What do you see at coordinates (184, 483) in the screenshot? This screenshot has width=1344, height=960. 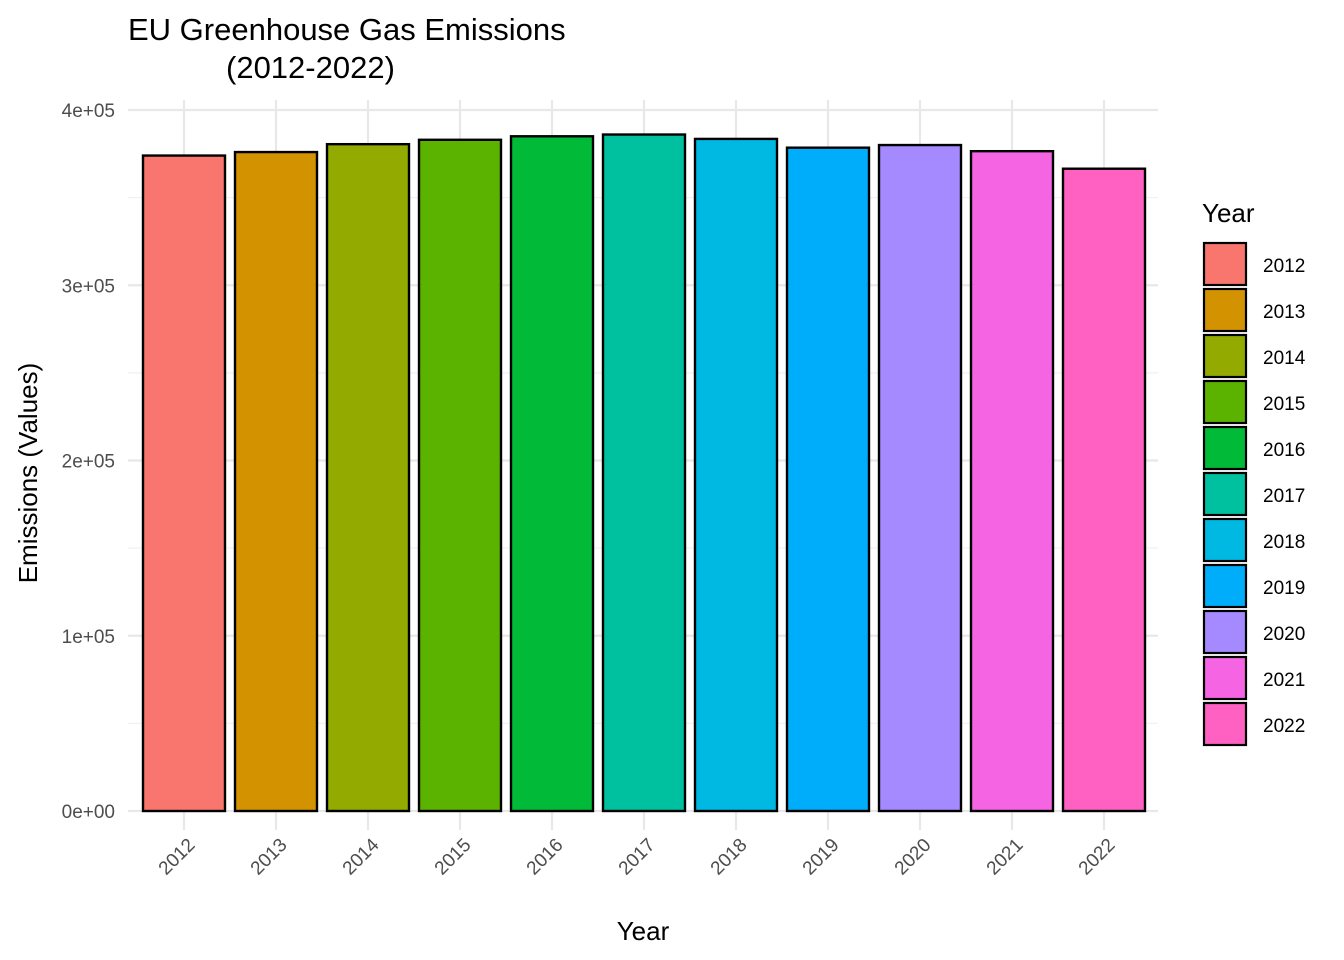 I see `bar-2012` at bounding box center [184, 483].